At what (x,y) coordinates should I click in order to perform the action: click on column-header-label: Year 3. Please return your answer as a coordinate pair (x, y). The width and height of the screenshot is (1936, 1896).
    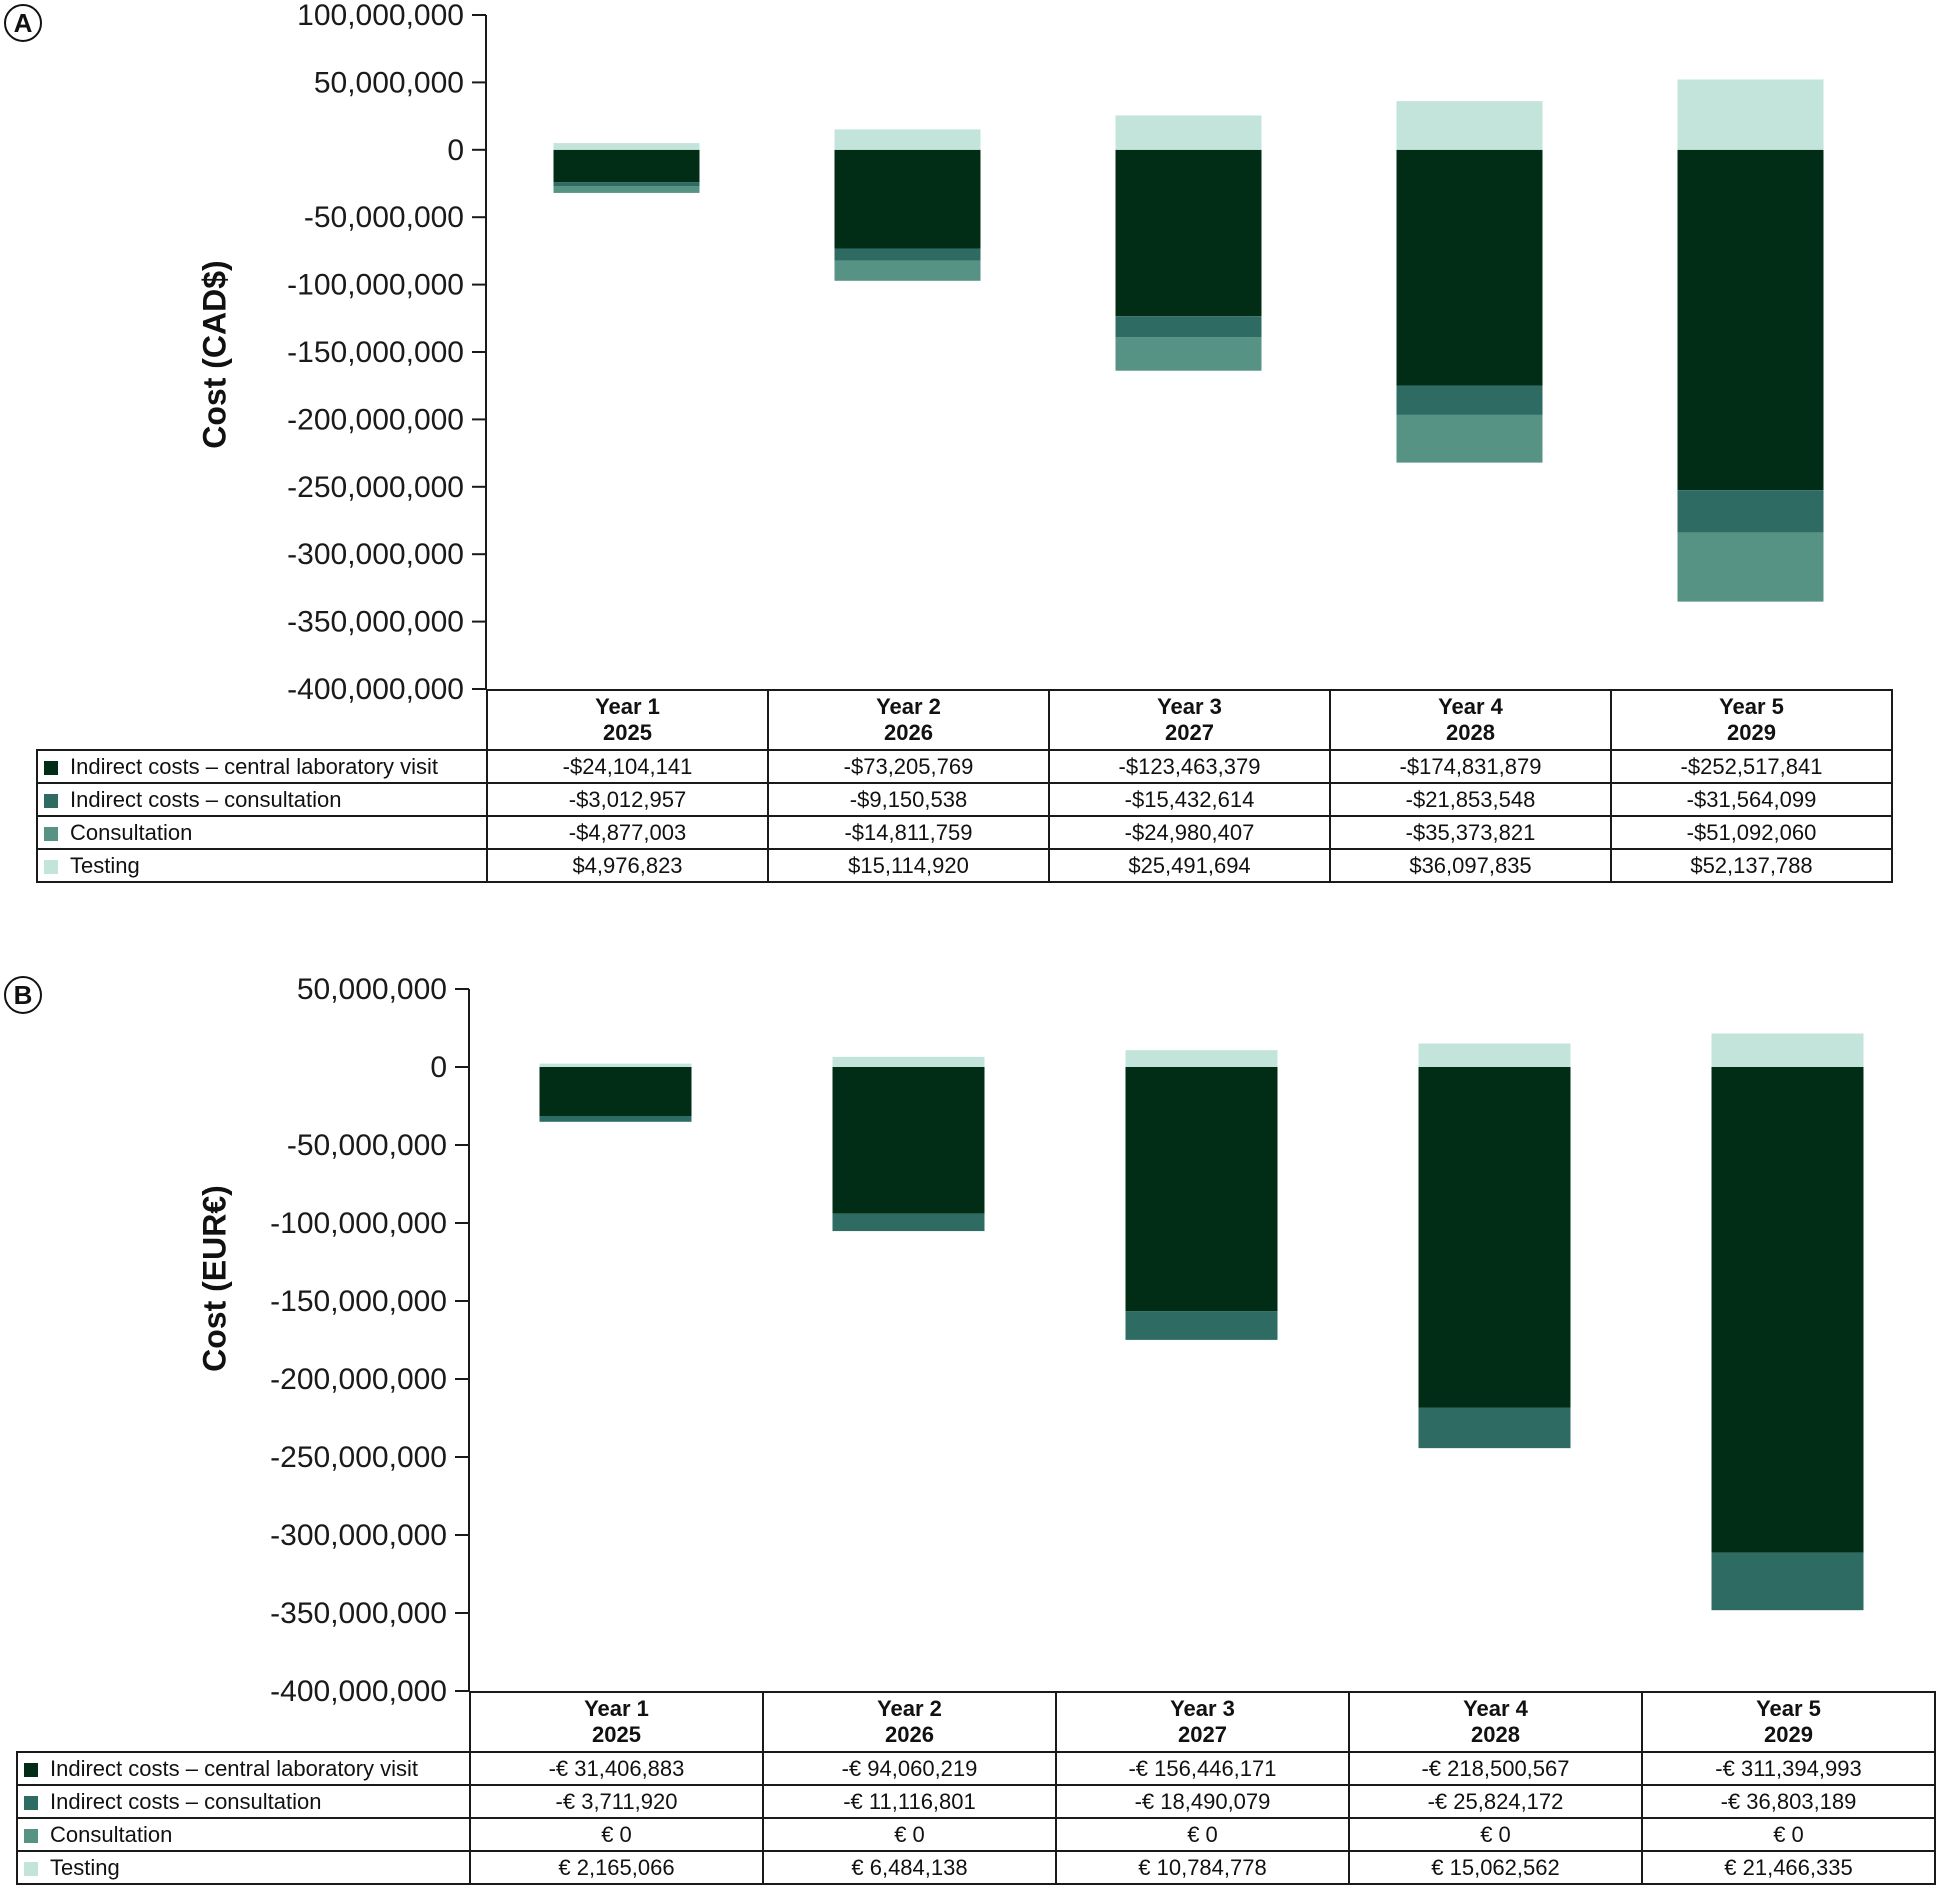
    Looking at the image, I should click on (1189, 706).